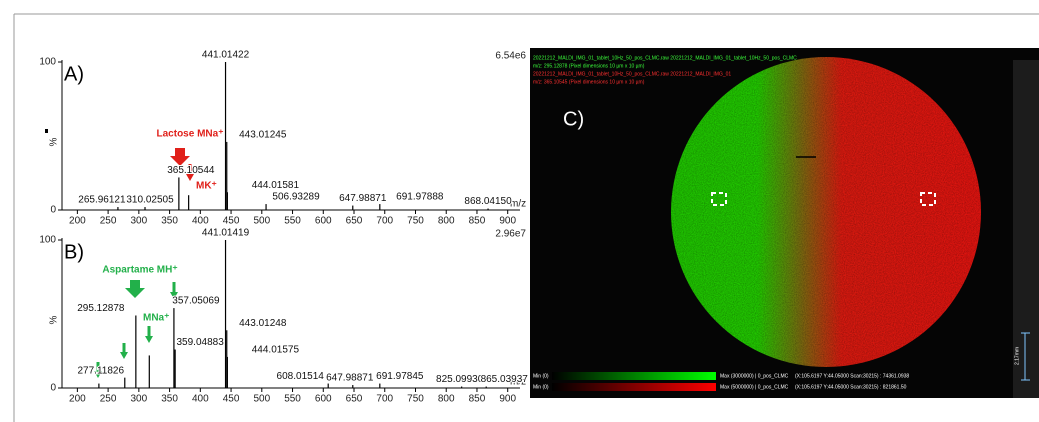 This screenshot has width=1039, height=422. I want to click on peak-label: 441.01422, so click(226, 55).